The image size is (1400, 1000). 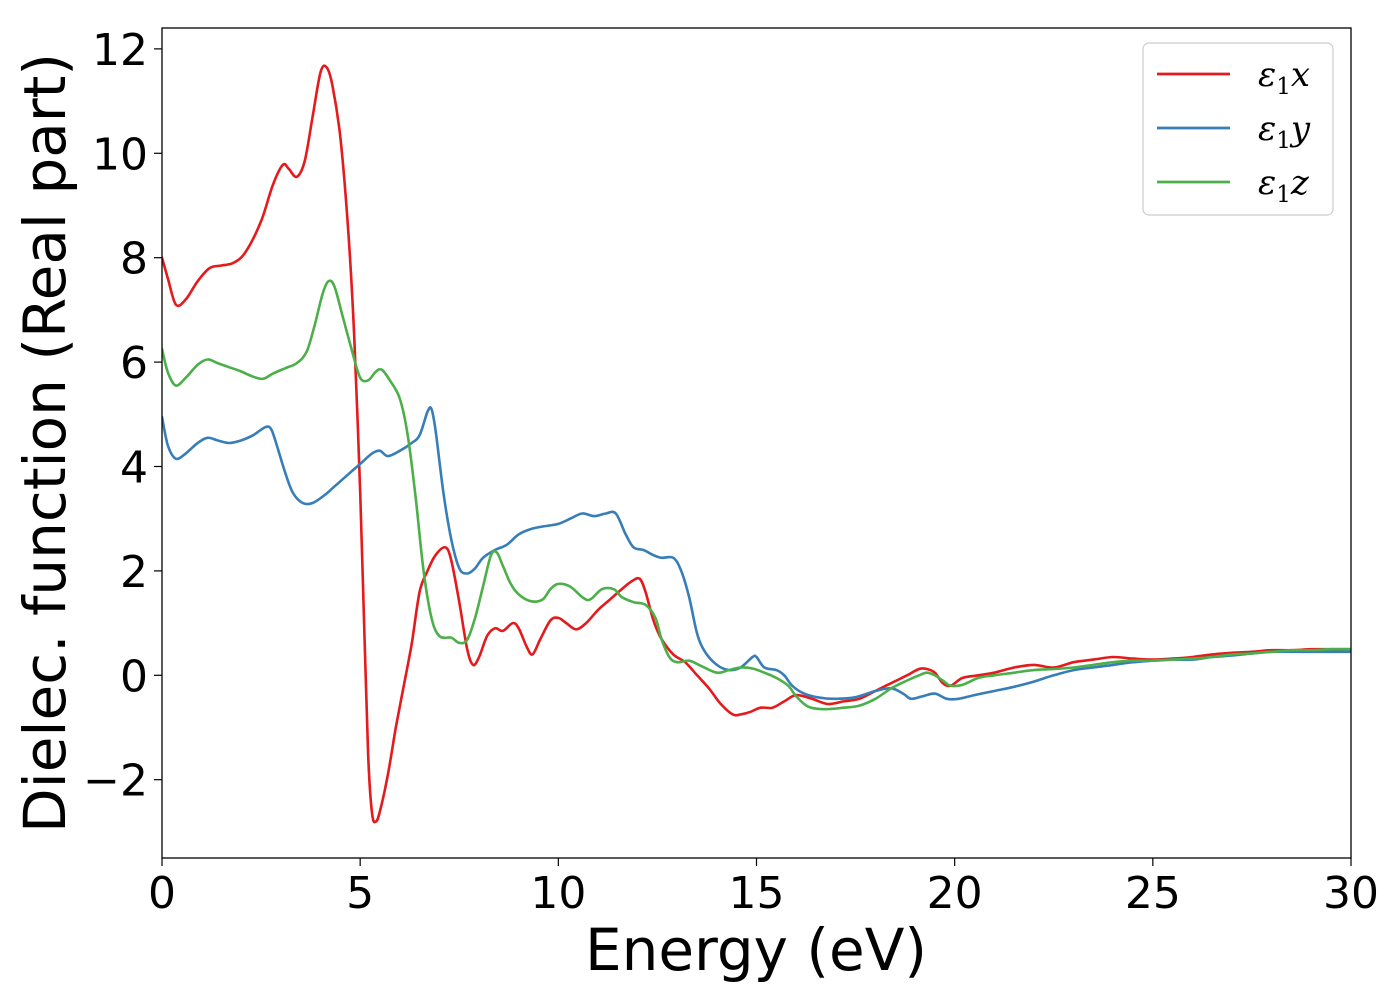 I want to click on y-tick-label: 12, so click(x=120, y=50).